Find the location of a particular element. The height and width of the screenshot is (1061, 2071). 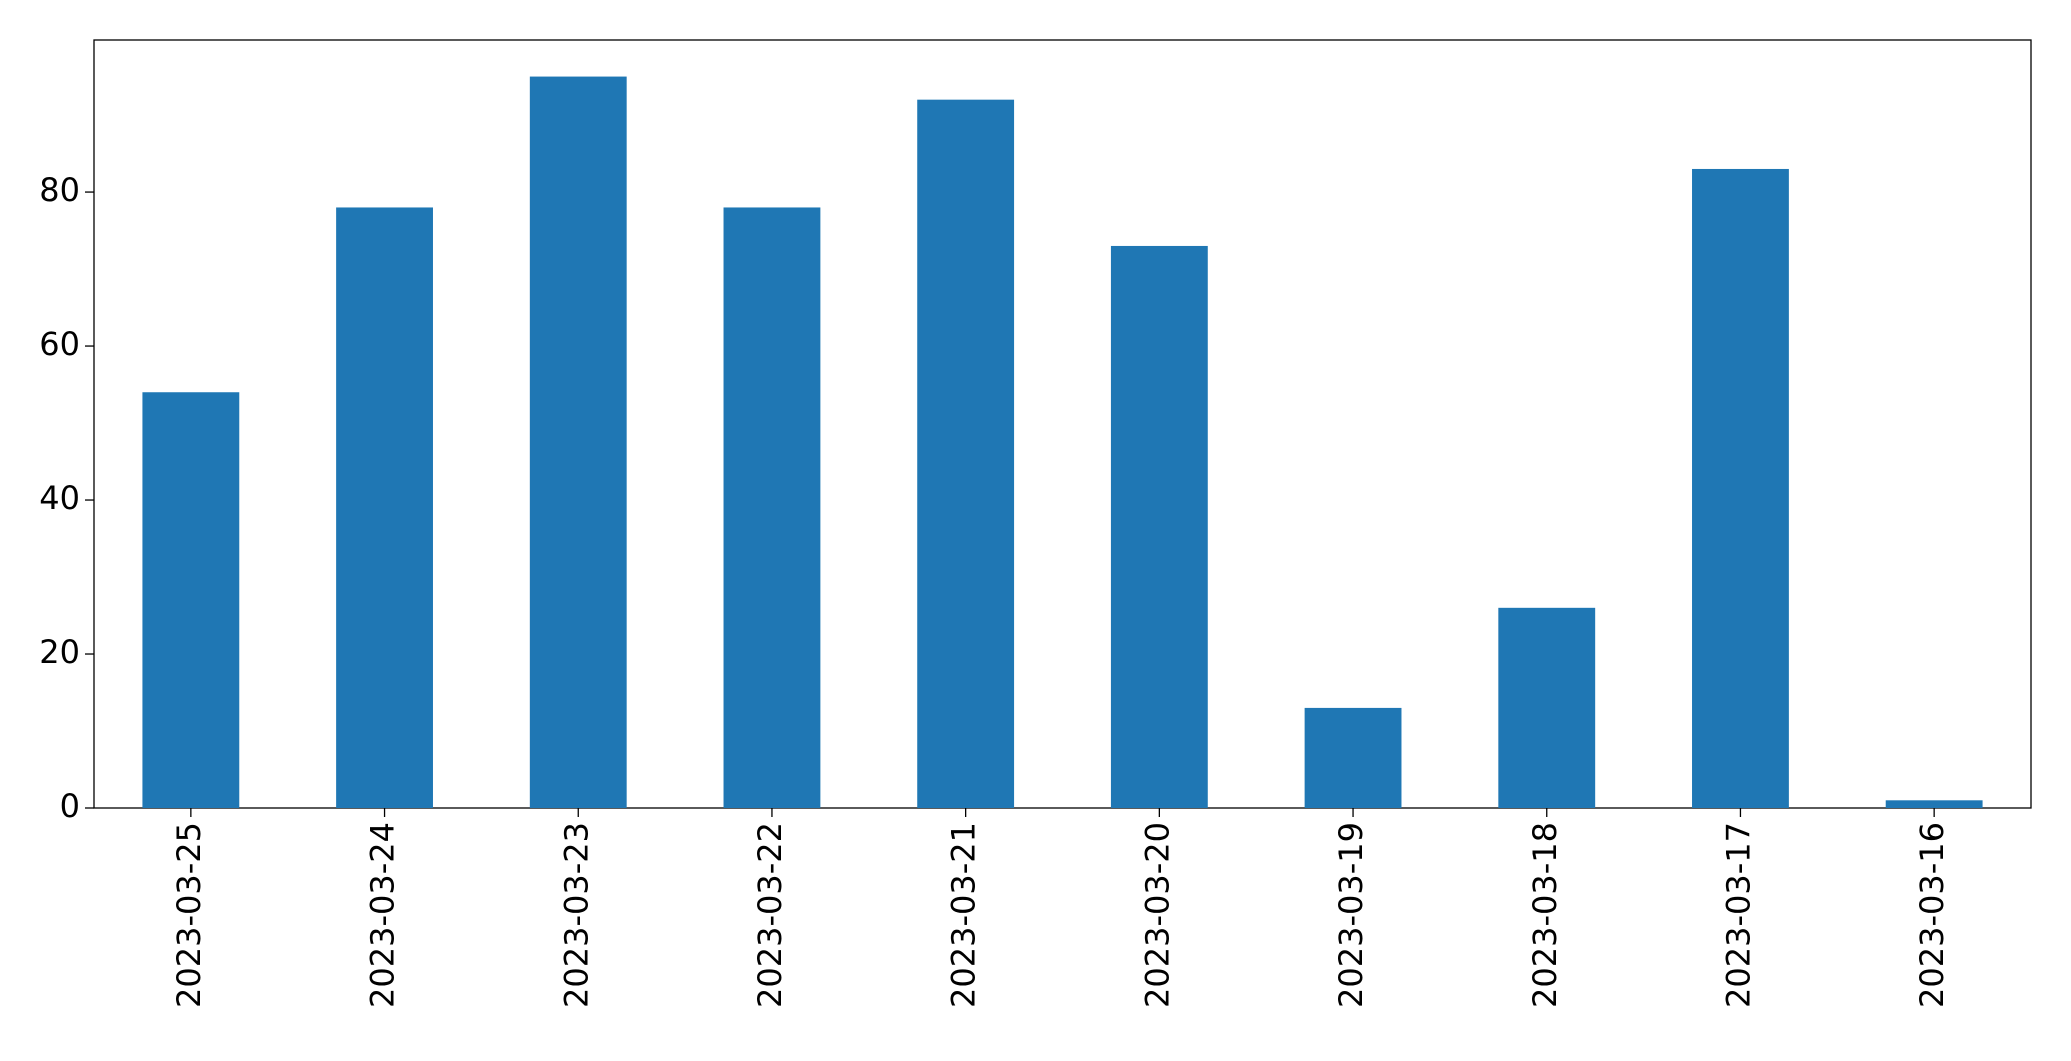

x-tick-label: 2023-03-16 is located at coordinates (1932, 915).